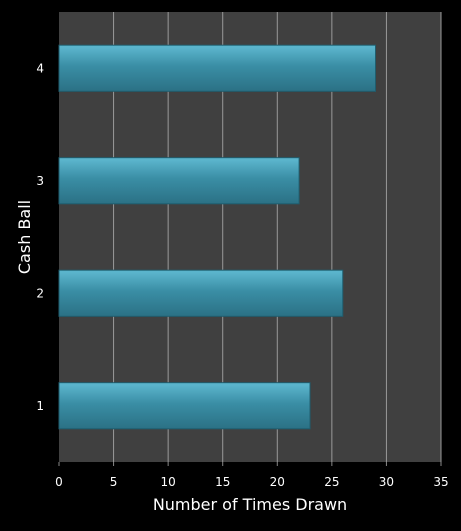  What do you see at coordinates (40, 68) in the screenshot?
I see `y-tick-label: 4` at bounding box center [40, 68].